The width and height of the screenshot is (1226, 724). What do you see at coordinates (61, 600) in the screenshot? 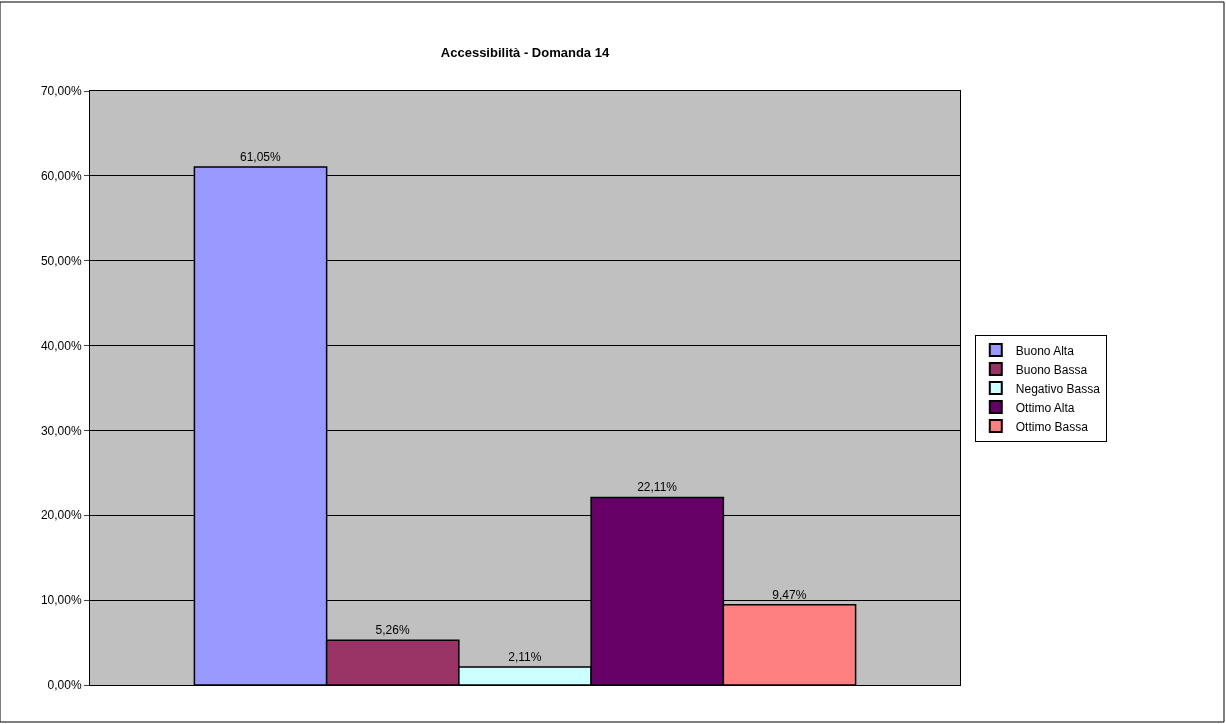
I see `y-tick-label: 10,00%` at bounding box center [61, 600].